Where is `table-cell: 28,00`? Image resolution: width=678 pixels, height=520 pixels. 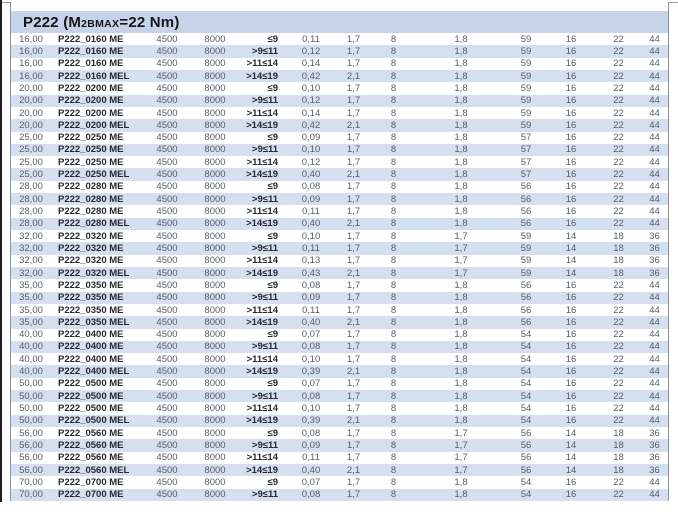 table-cell: 28,00 is located at coordinates (31, 224).